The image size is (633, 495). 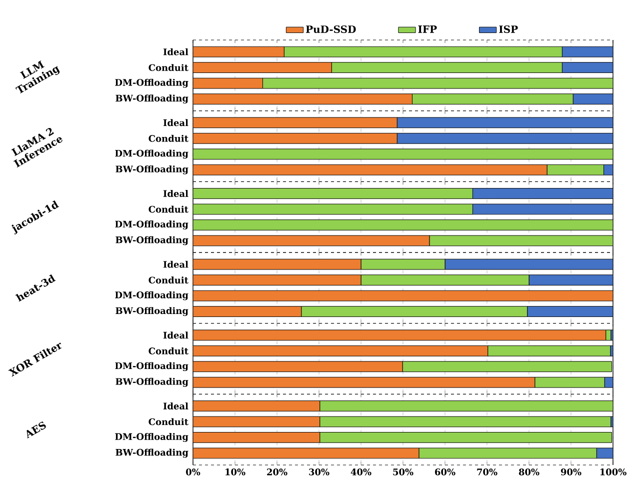 What do you see at coordinates (571, 472) in the screenshot?
I see `x-tick-label: 90%` at bounding box center [571, 472].